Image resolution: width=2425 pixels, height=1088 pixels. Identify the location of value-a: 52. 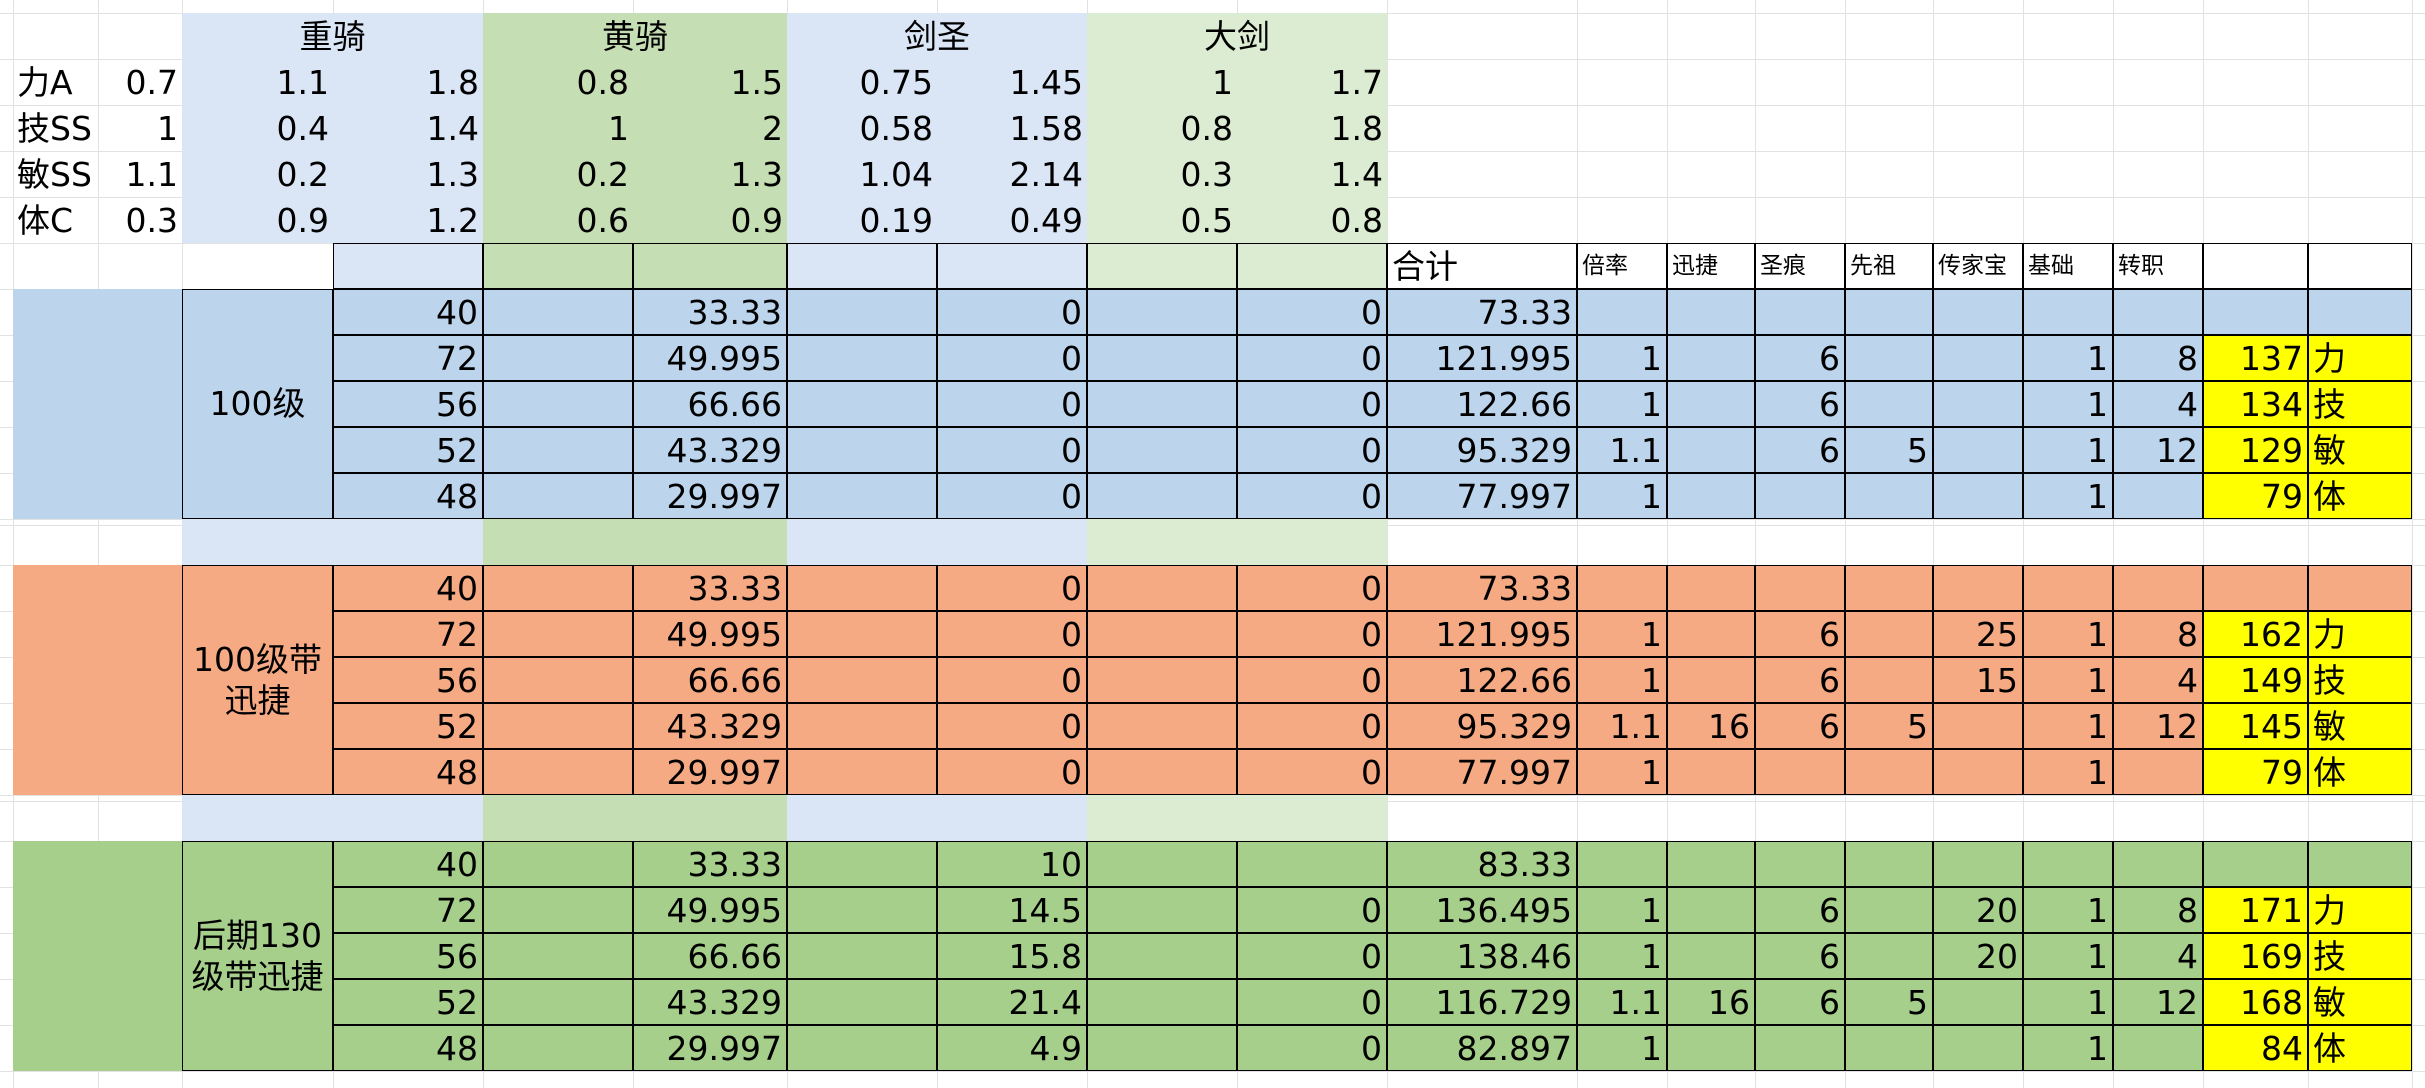
(408, 726).